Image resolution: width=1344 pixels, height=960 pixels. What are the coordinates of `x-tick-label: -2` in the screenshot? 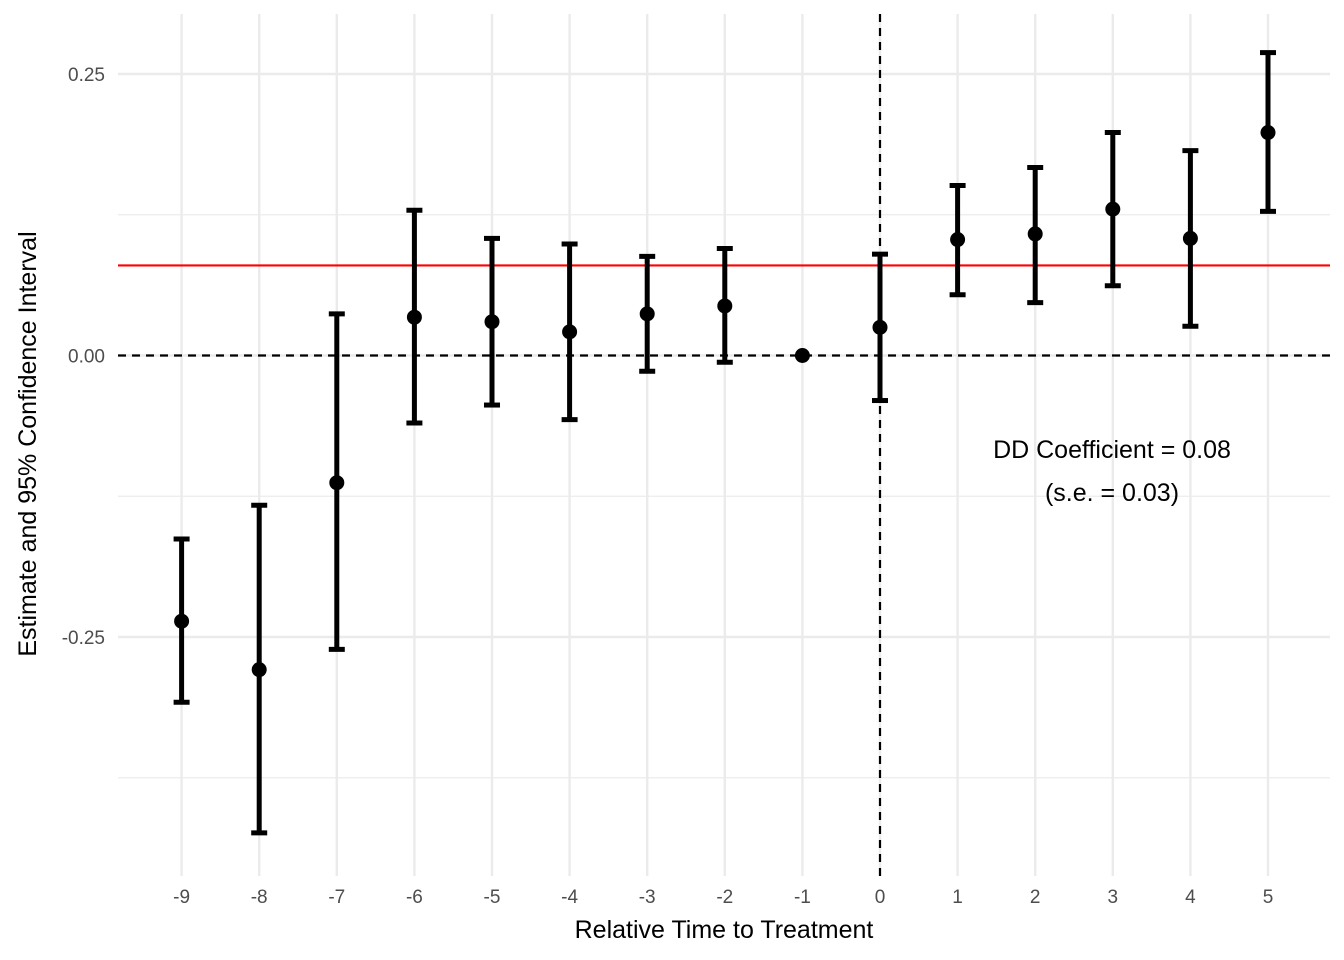 It's located at (724, 897).